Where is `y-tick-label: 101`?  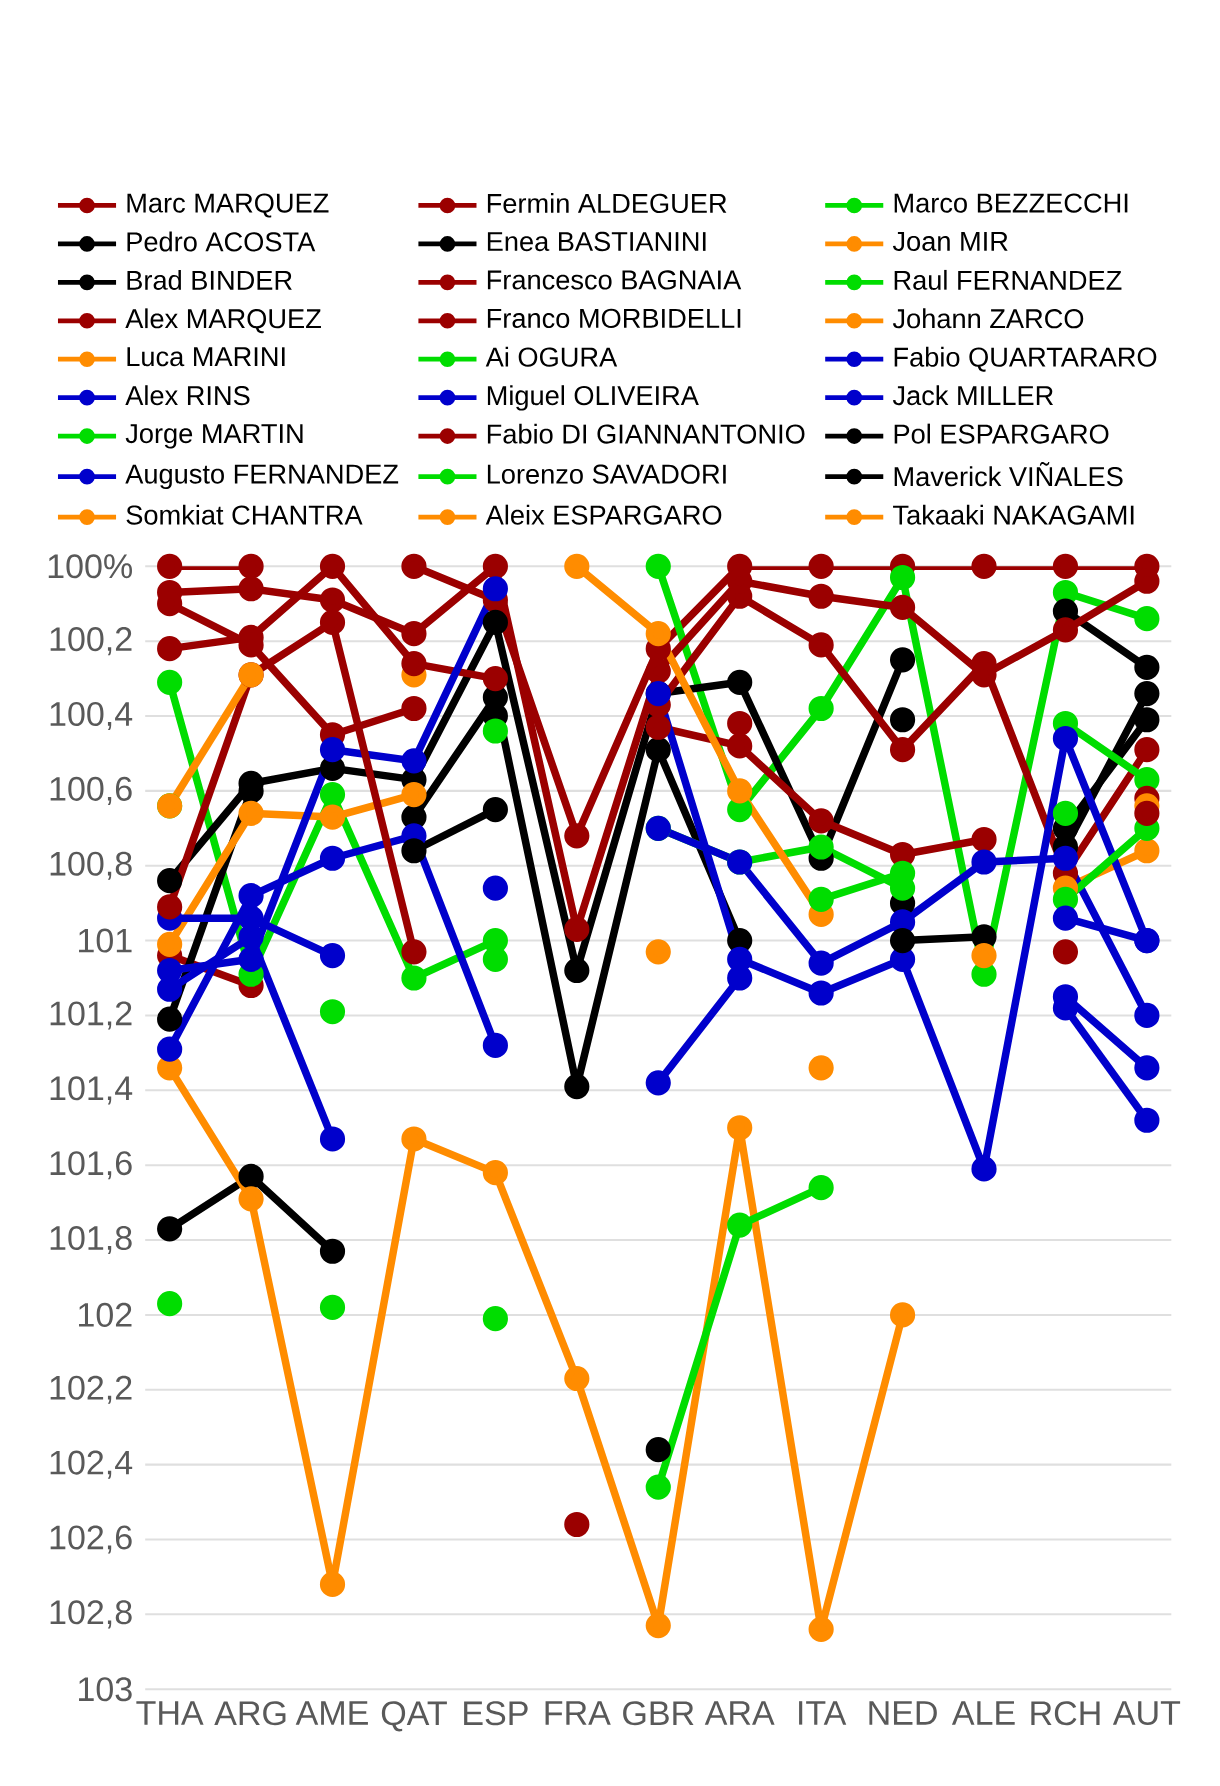 y-tick-label: 101 is located at coordinates (105, 940).